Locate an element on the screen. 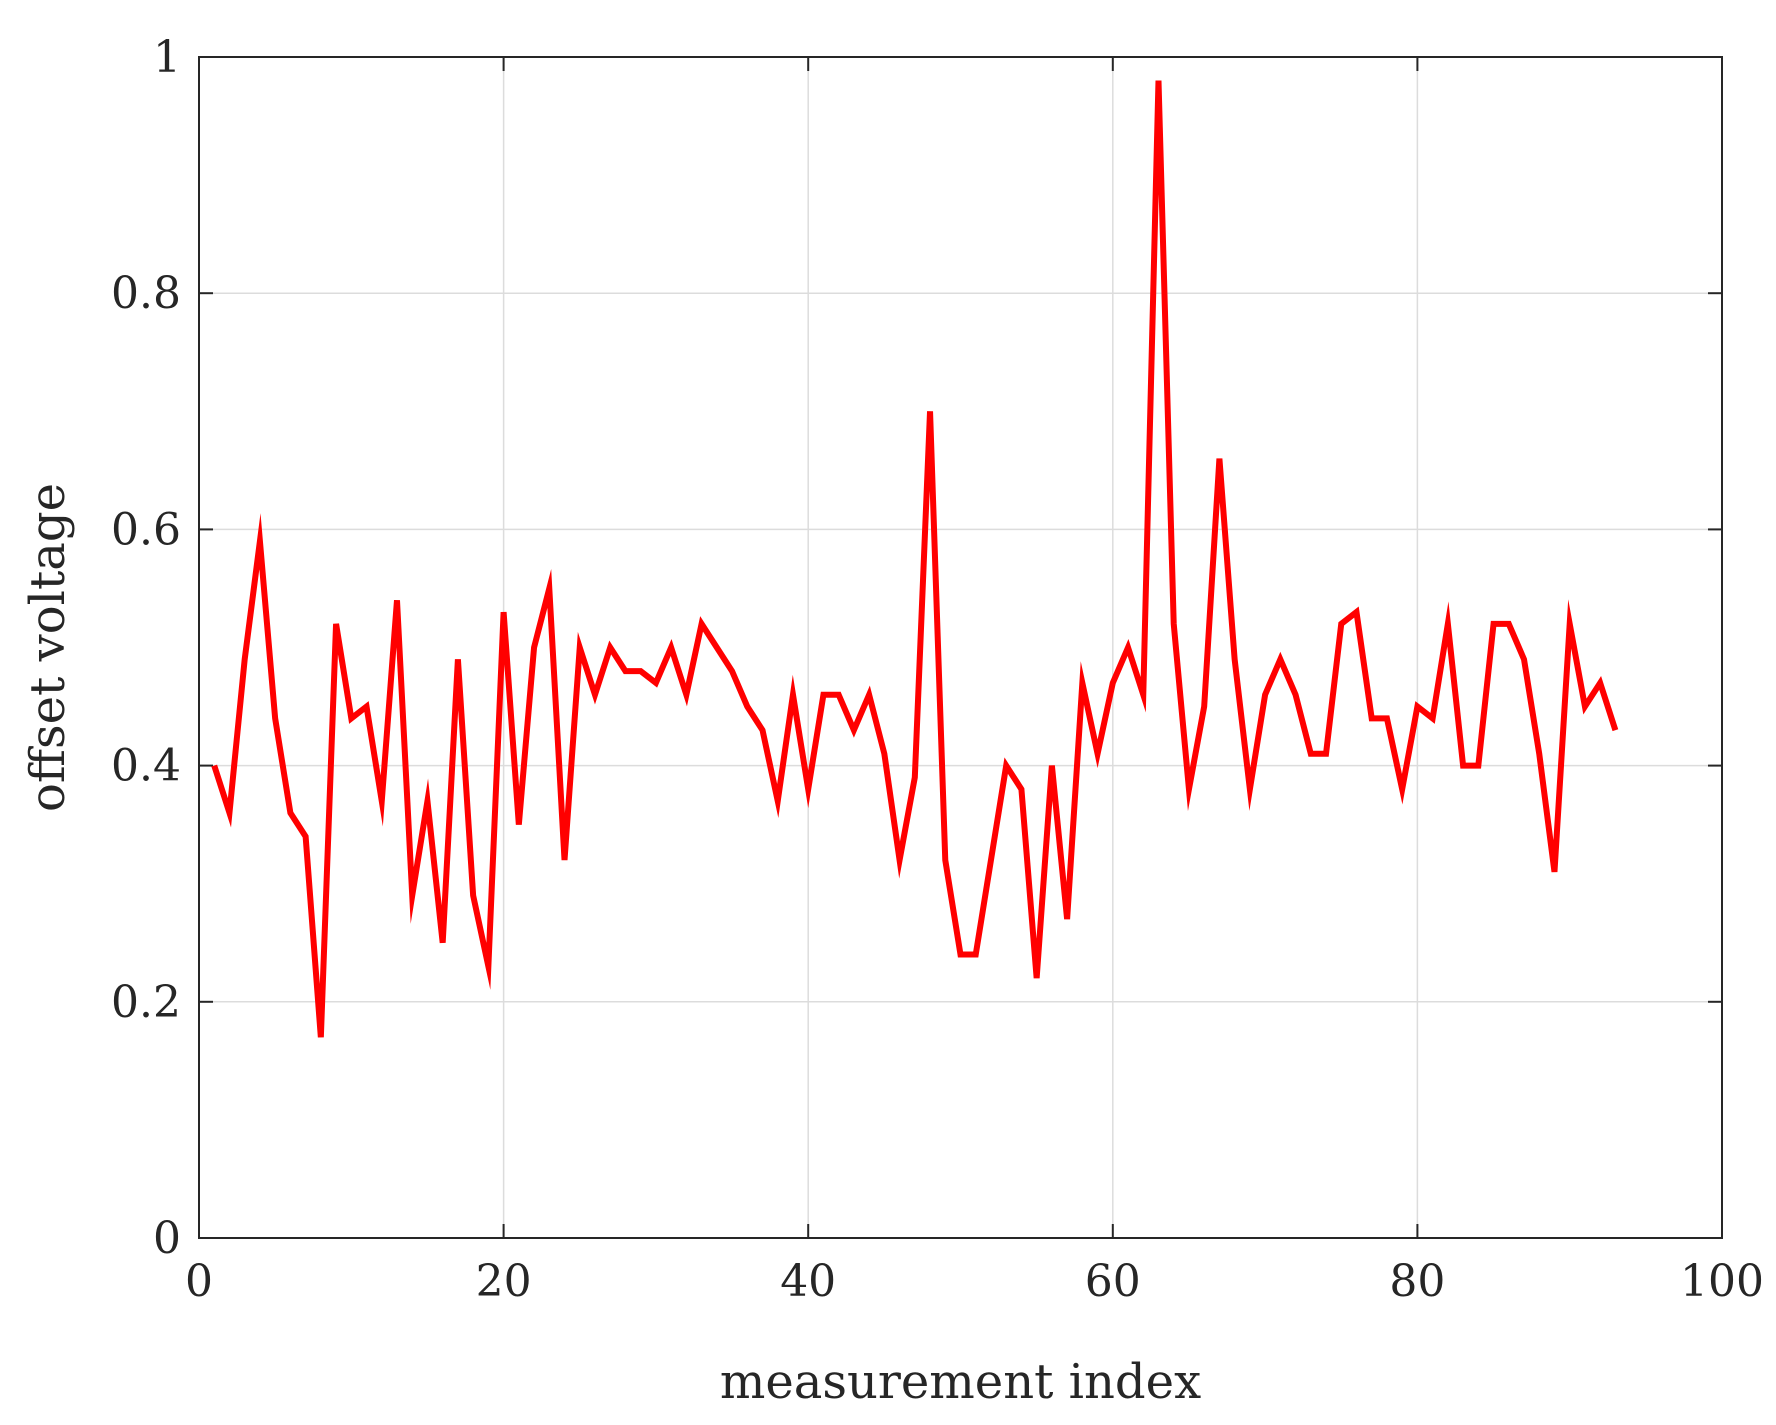 The height and width of the screenshot is (1425, 1776). y-tick-label-4: 0.8 is located at coordinates (146, 293).